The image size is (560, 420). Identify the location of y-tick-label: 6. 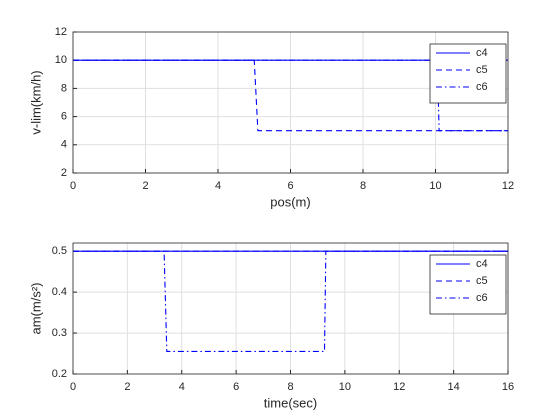
(64, 117).